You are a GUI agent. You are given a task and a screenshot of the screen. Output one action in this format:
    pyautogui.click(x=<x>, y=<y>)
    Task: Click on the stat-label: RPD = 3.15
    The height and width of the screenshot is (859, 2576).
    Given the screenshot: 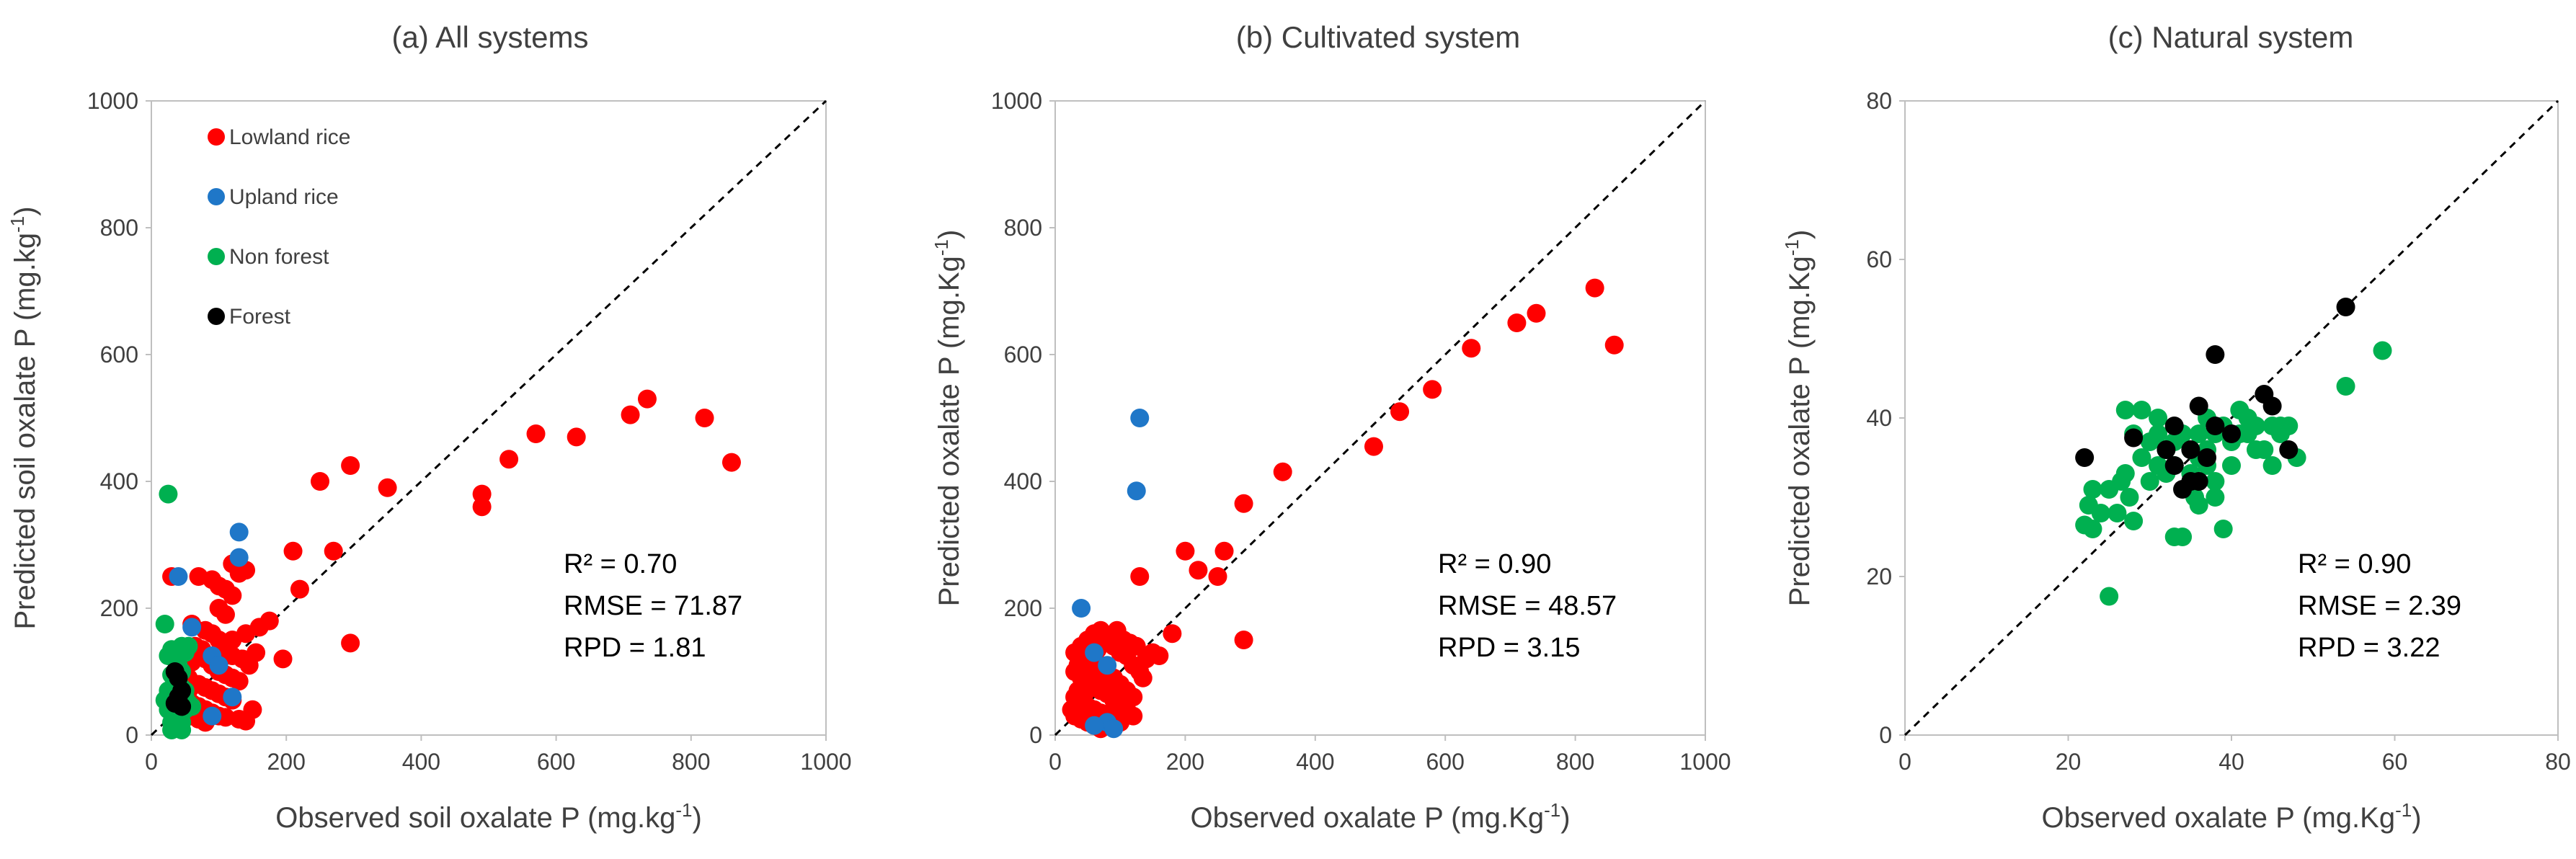 What is the action you would take?
    pyautogui.click(x=1509, y=648)
    